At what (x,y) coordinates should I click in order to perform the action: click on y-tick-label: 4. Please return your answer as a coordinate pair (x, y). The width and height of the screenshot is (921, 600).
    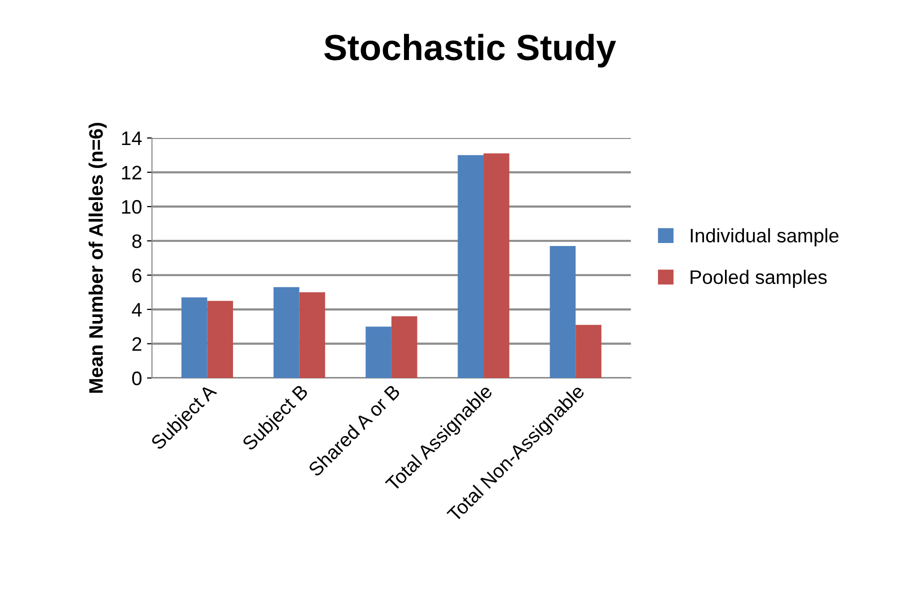
    Looking at the image, I should click on (137, 309).